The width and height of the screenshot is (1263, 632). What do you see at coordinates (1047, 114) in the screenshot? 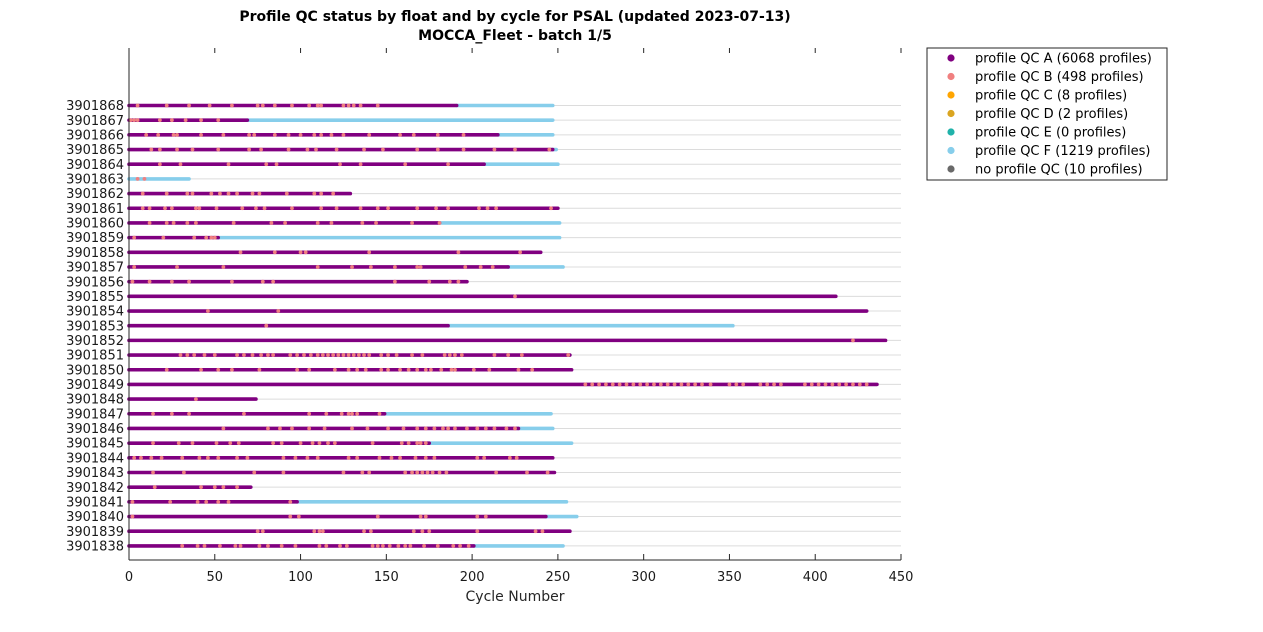
I see `legend-box` at bounding box center [1047, 114].